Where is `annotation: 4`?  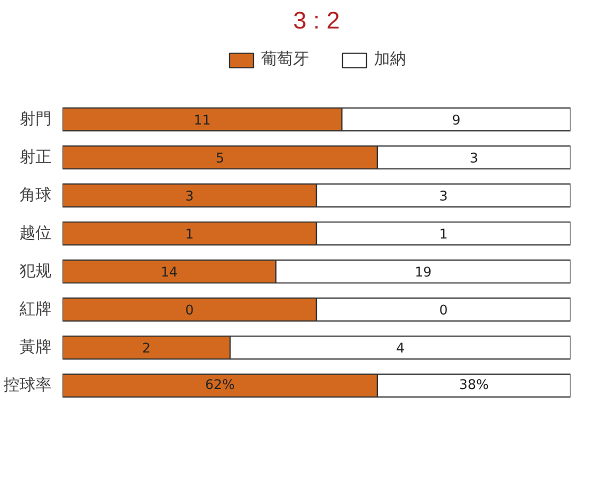 annotation: 4 is located at coordinates (400, 349).